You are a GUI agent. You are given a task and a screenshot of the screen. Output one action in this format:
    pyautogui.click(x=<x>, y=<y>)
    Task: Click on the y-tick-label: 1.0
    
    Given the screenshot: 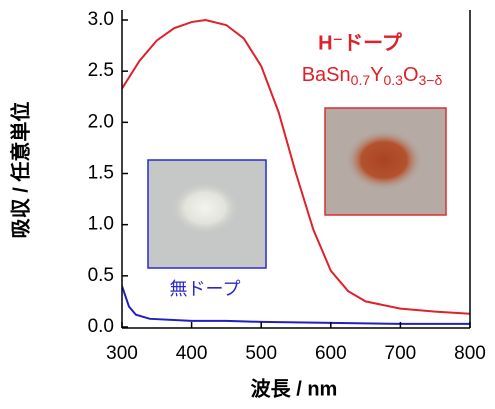 What is the action you would take?
    pyautogui.click(x=101, y=224)
    